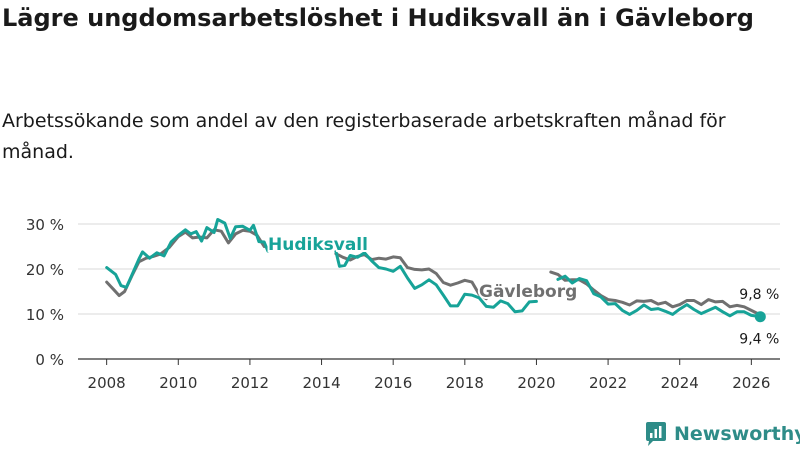  Describe the element at coordinates (751, 383) in the screenshot. I see `x-tick-label: 2026` at that location.